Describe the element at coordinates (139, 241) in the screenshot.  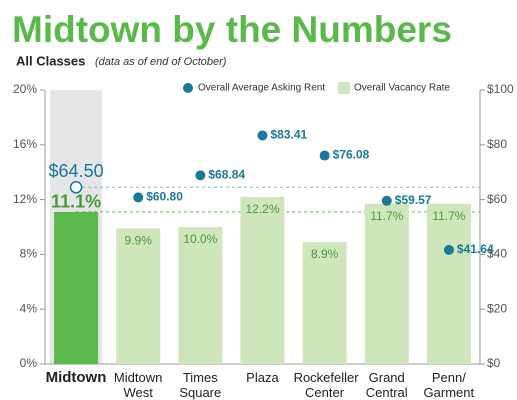
I see `value-label: 9.9%` at that location.